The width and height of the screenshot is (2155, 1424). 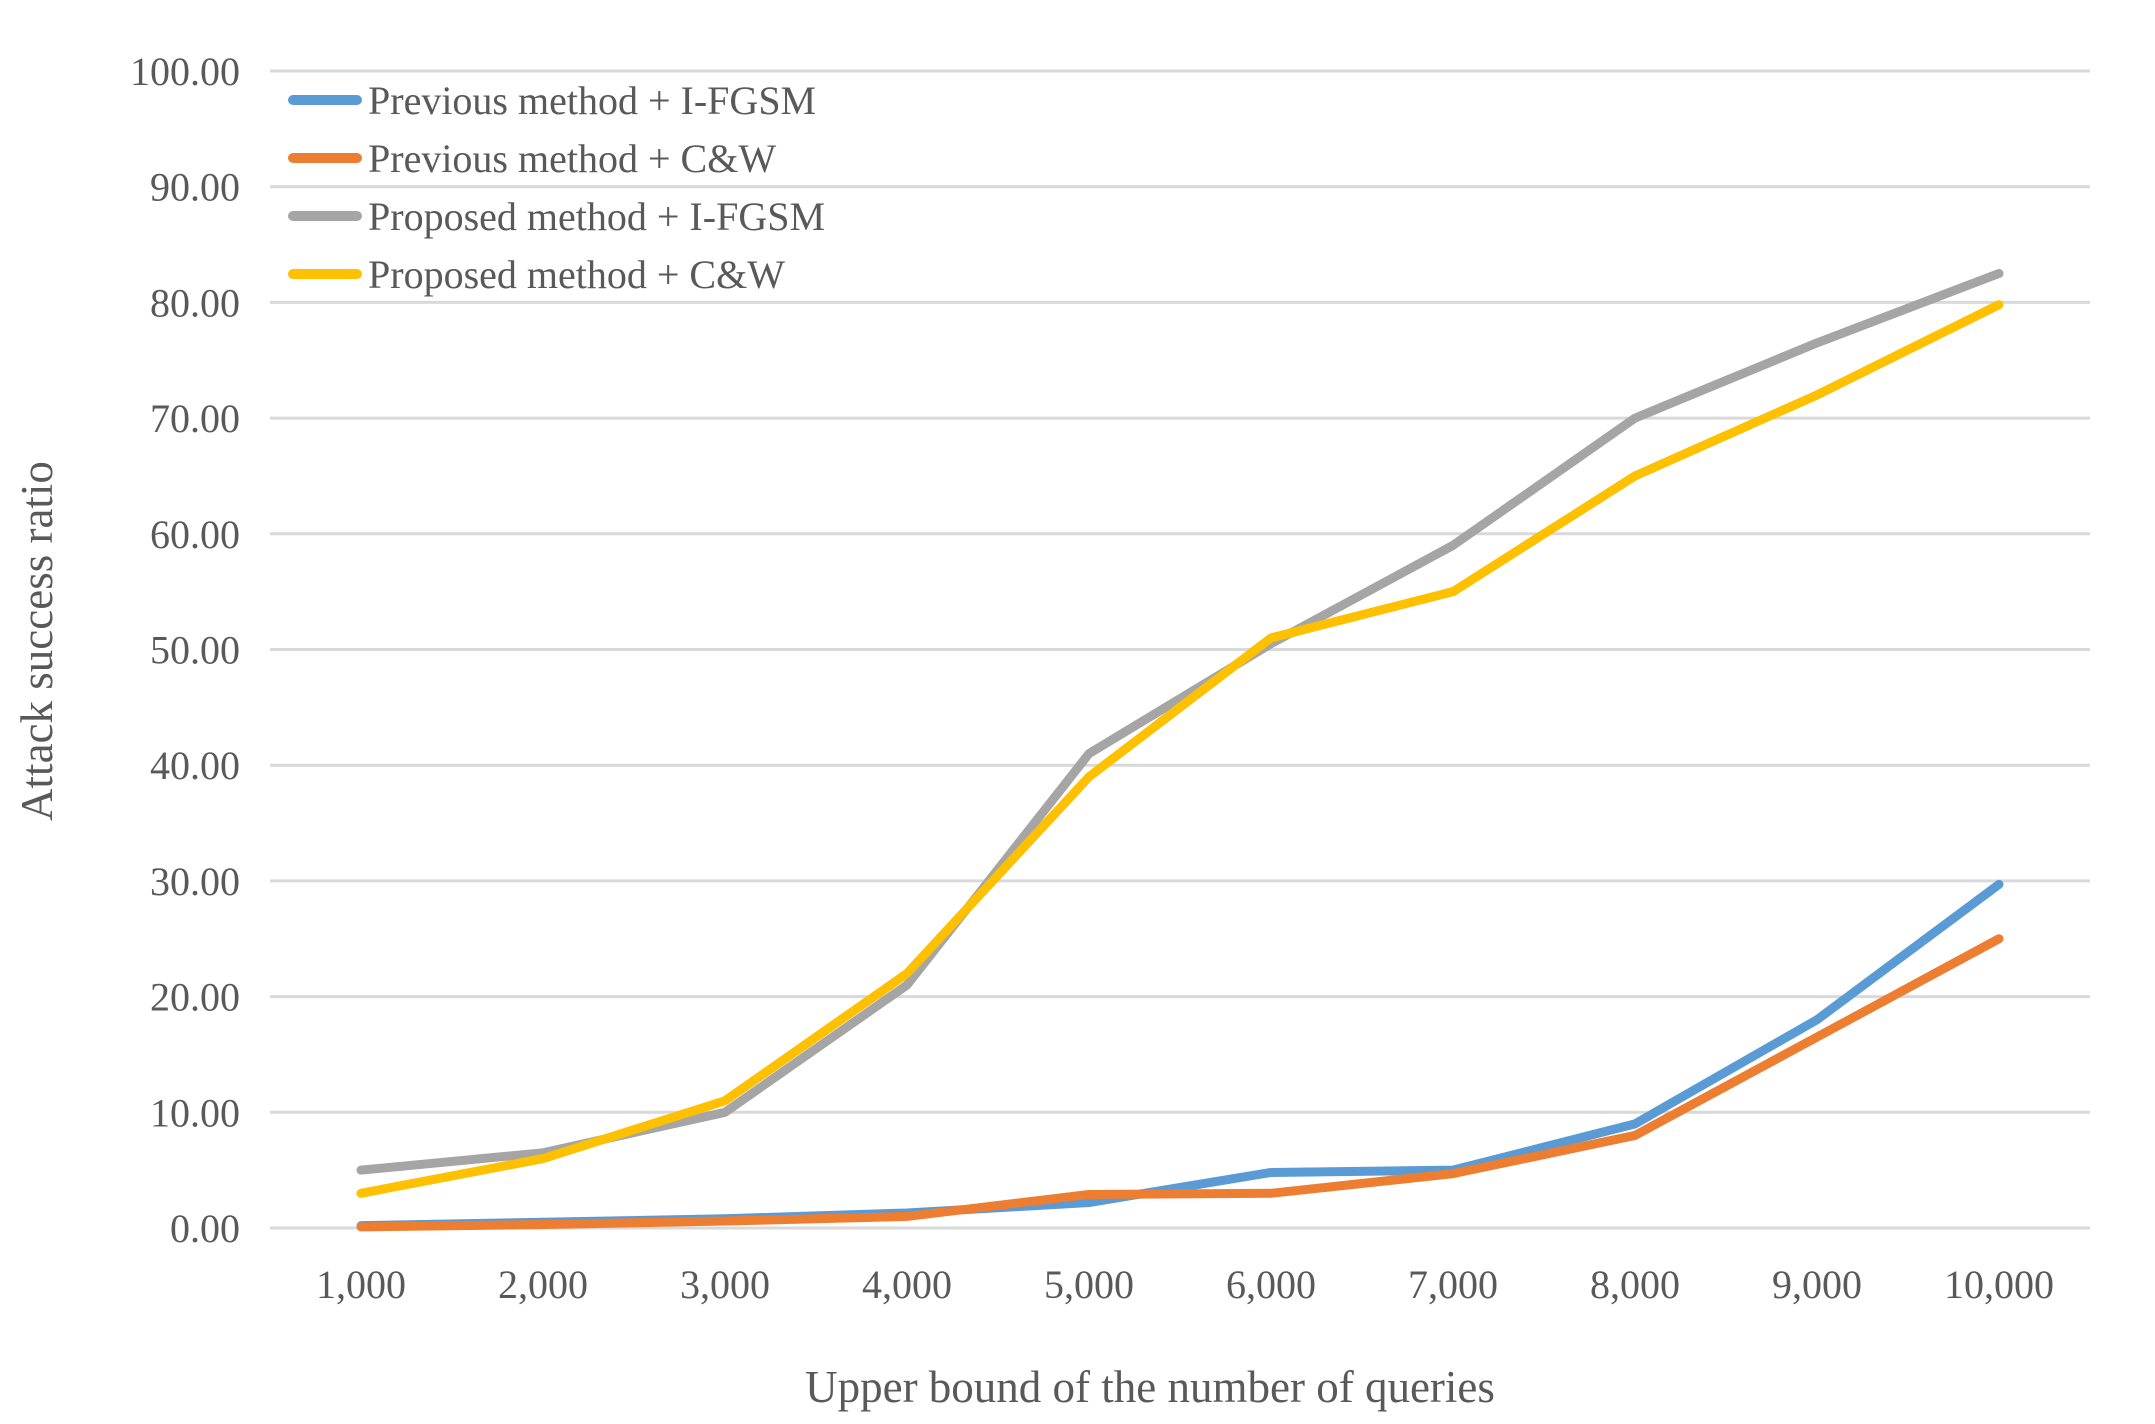 What do you see at coordinates (1271, 1284) in the screenshot?
I see `x-tick-label: 6,000` at bounding box center [1271, 1284].